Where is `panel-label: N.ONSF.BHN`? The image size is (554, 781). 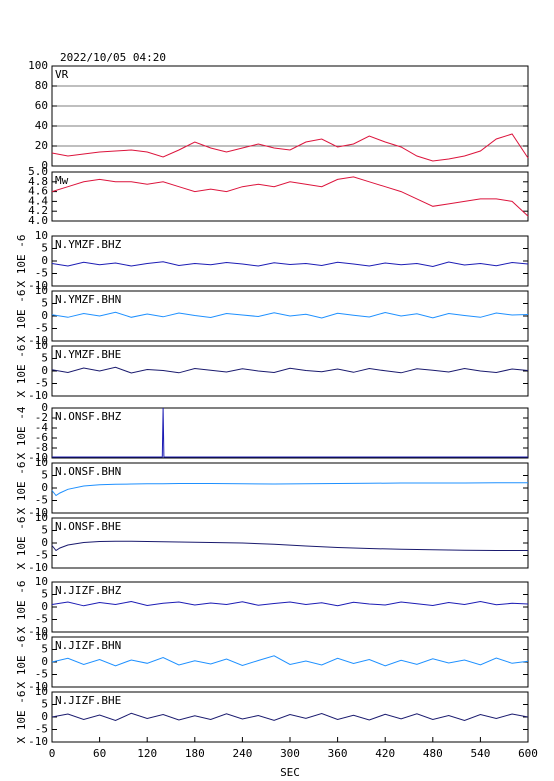 panel-label: N.ONSF.BHN is located at coordinates (88, 471).